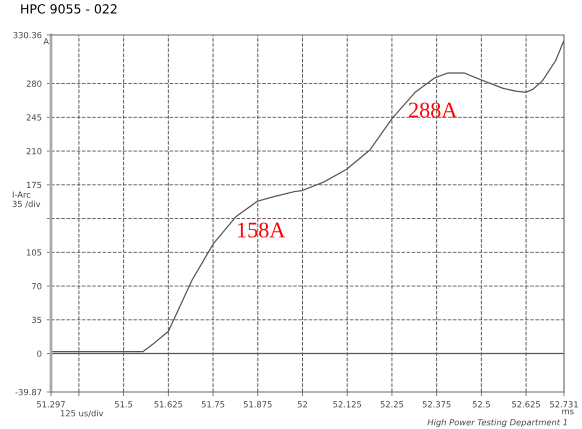 Image resolution: width=582 pixels, height=429 pixels. I want to click on y-tick-label: 210, so click(34, 151).